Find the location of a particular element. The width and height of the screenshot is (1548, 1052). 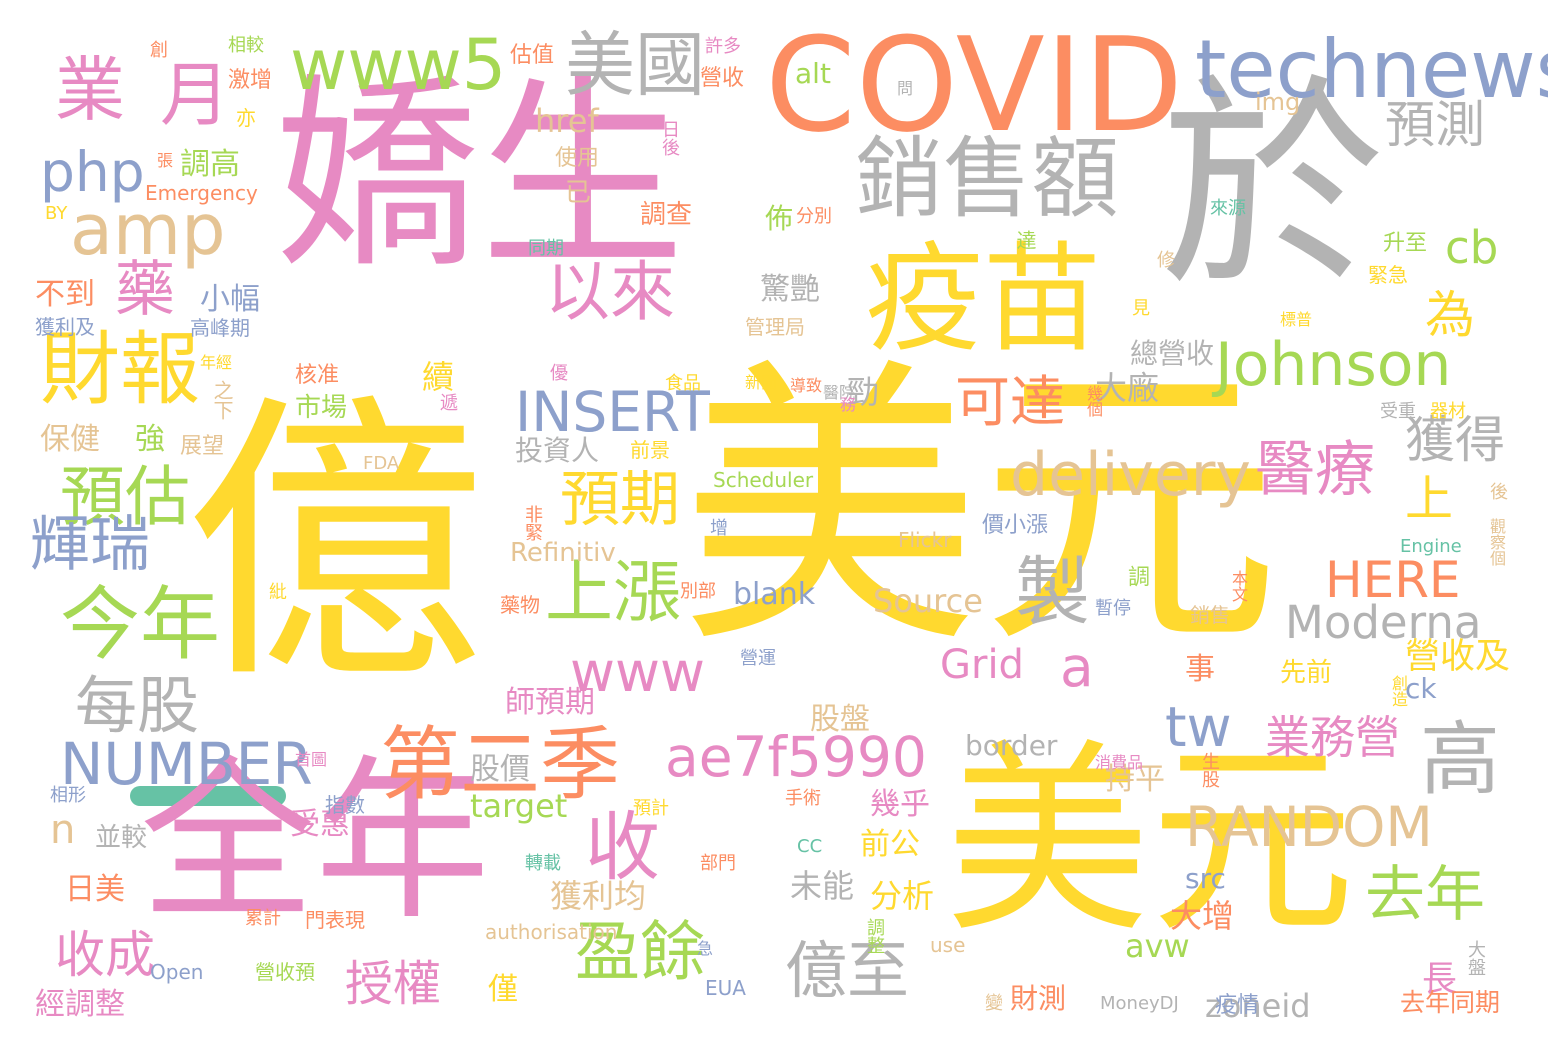

cloud-word-130: 部門 is located at coordinates (718, 863).